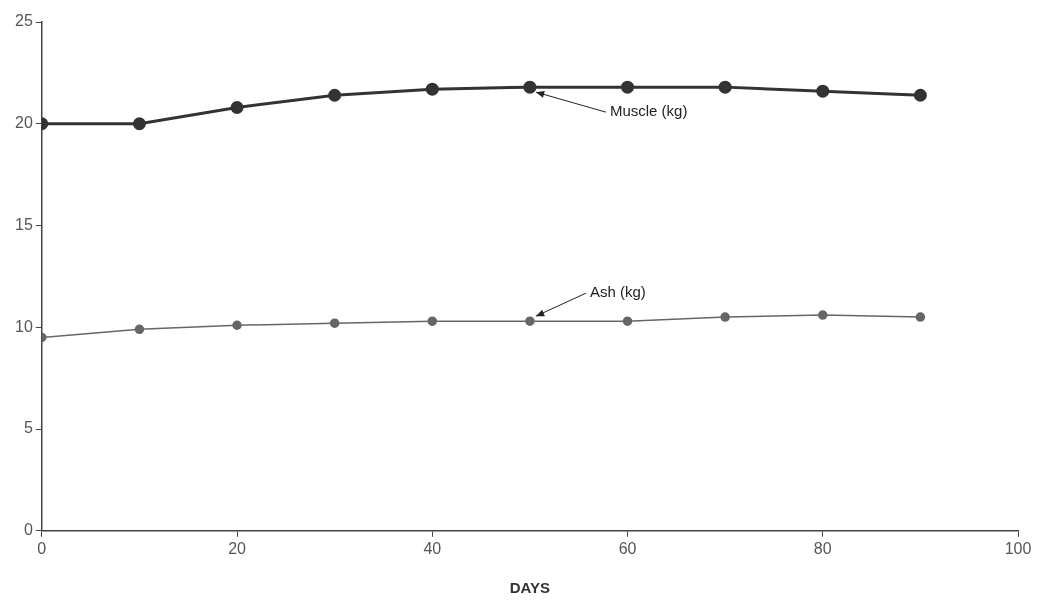  Describe the element at coordinates (24, 224) in the screenshot. I see `y-tick-label: 15` at that location.